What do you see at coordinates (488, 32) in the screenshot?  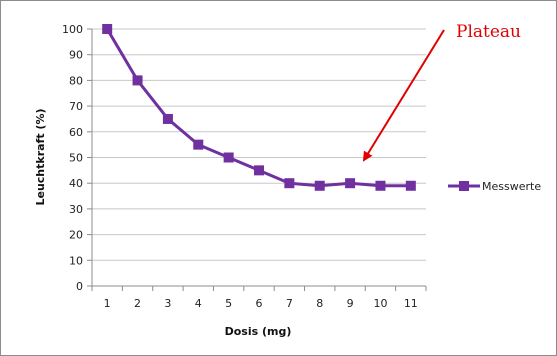 I see `annotation-label: Plateau` at bounding box center [488, 32].